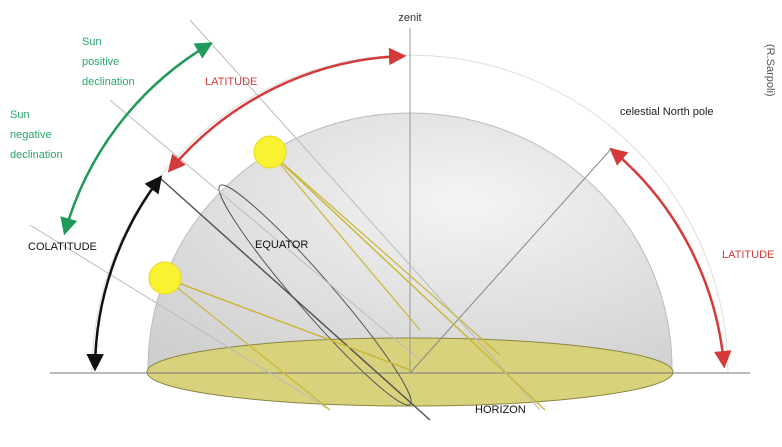  Describe the element at coordinates (667, 112) in the screenshot. I see `pole-label: celestial North pole` at that location.